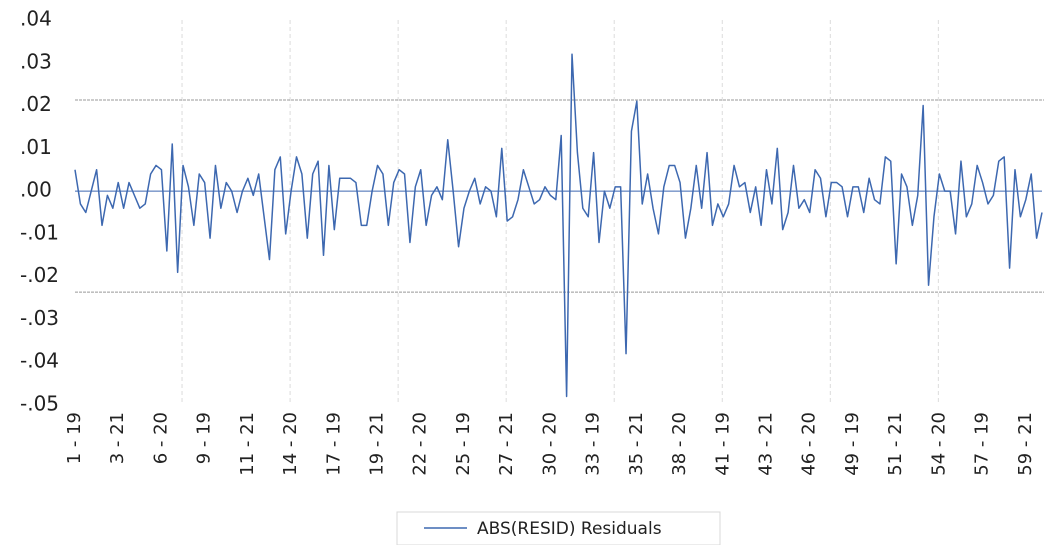 Image resolution: width=1044 pixels, height=545 pixels. I want to click on x-tick-label: 54 - 20, so click(938, 444).